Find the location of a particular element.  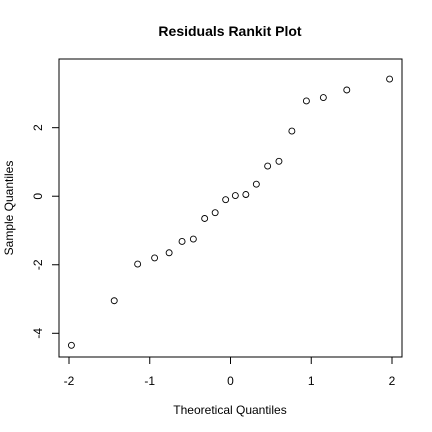

chart-title: Residuals Rankit Plot is located at coordinates (229, 31).